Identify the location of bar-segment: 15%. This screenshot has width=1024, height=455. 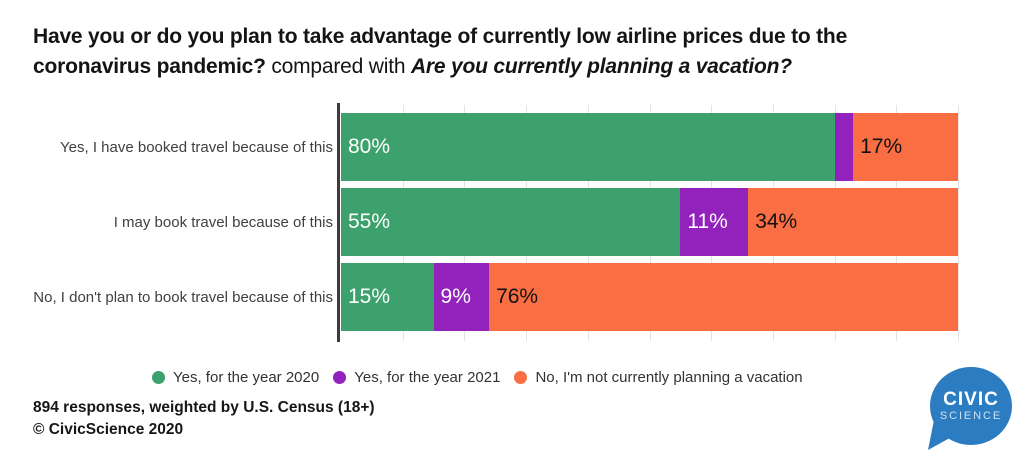
(387, 297).